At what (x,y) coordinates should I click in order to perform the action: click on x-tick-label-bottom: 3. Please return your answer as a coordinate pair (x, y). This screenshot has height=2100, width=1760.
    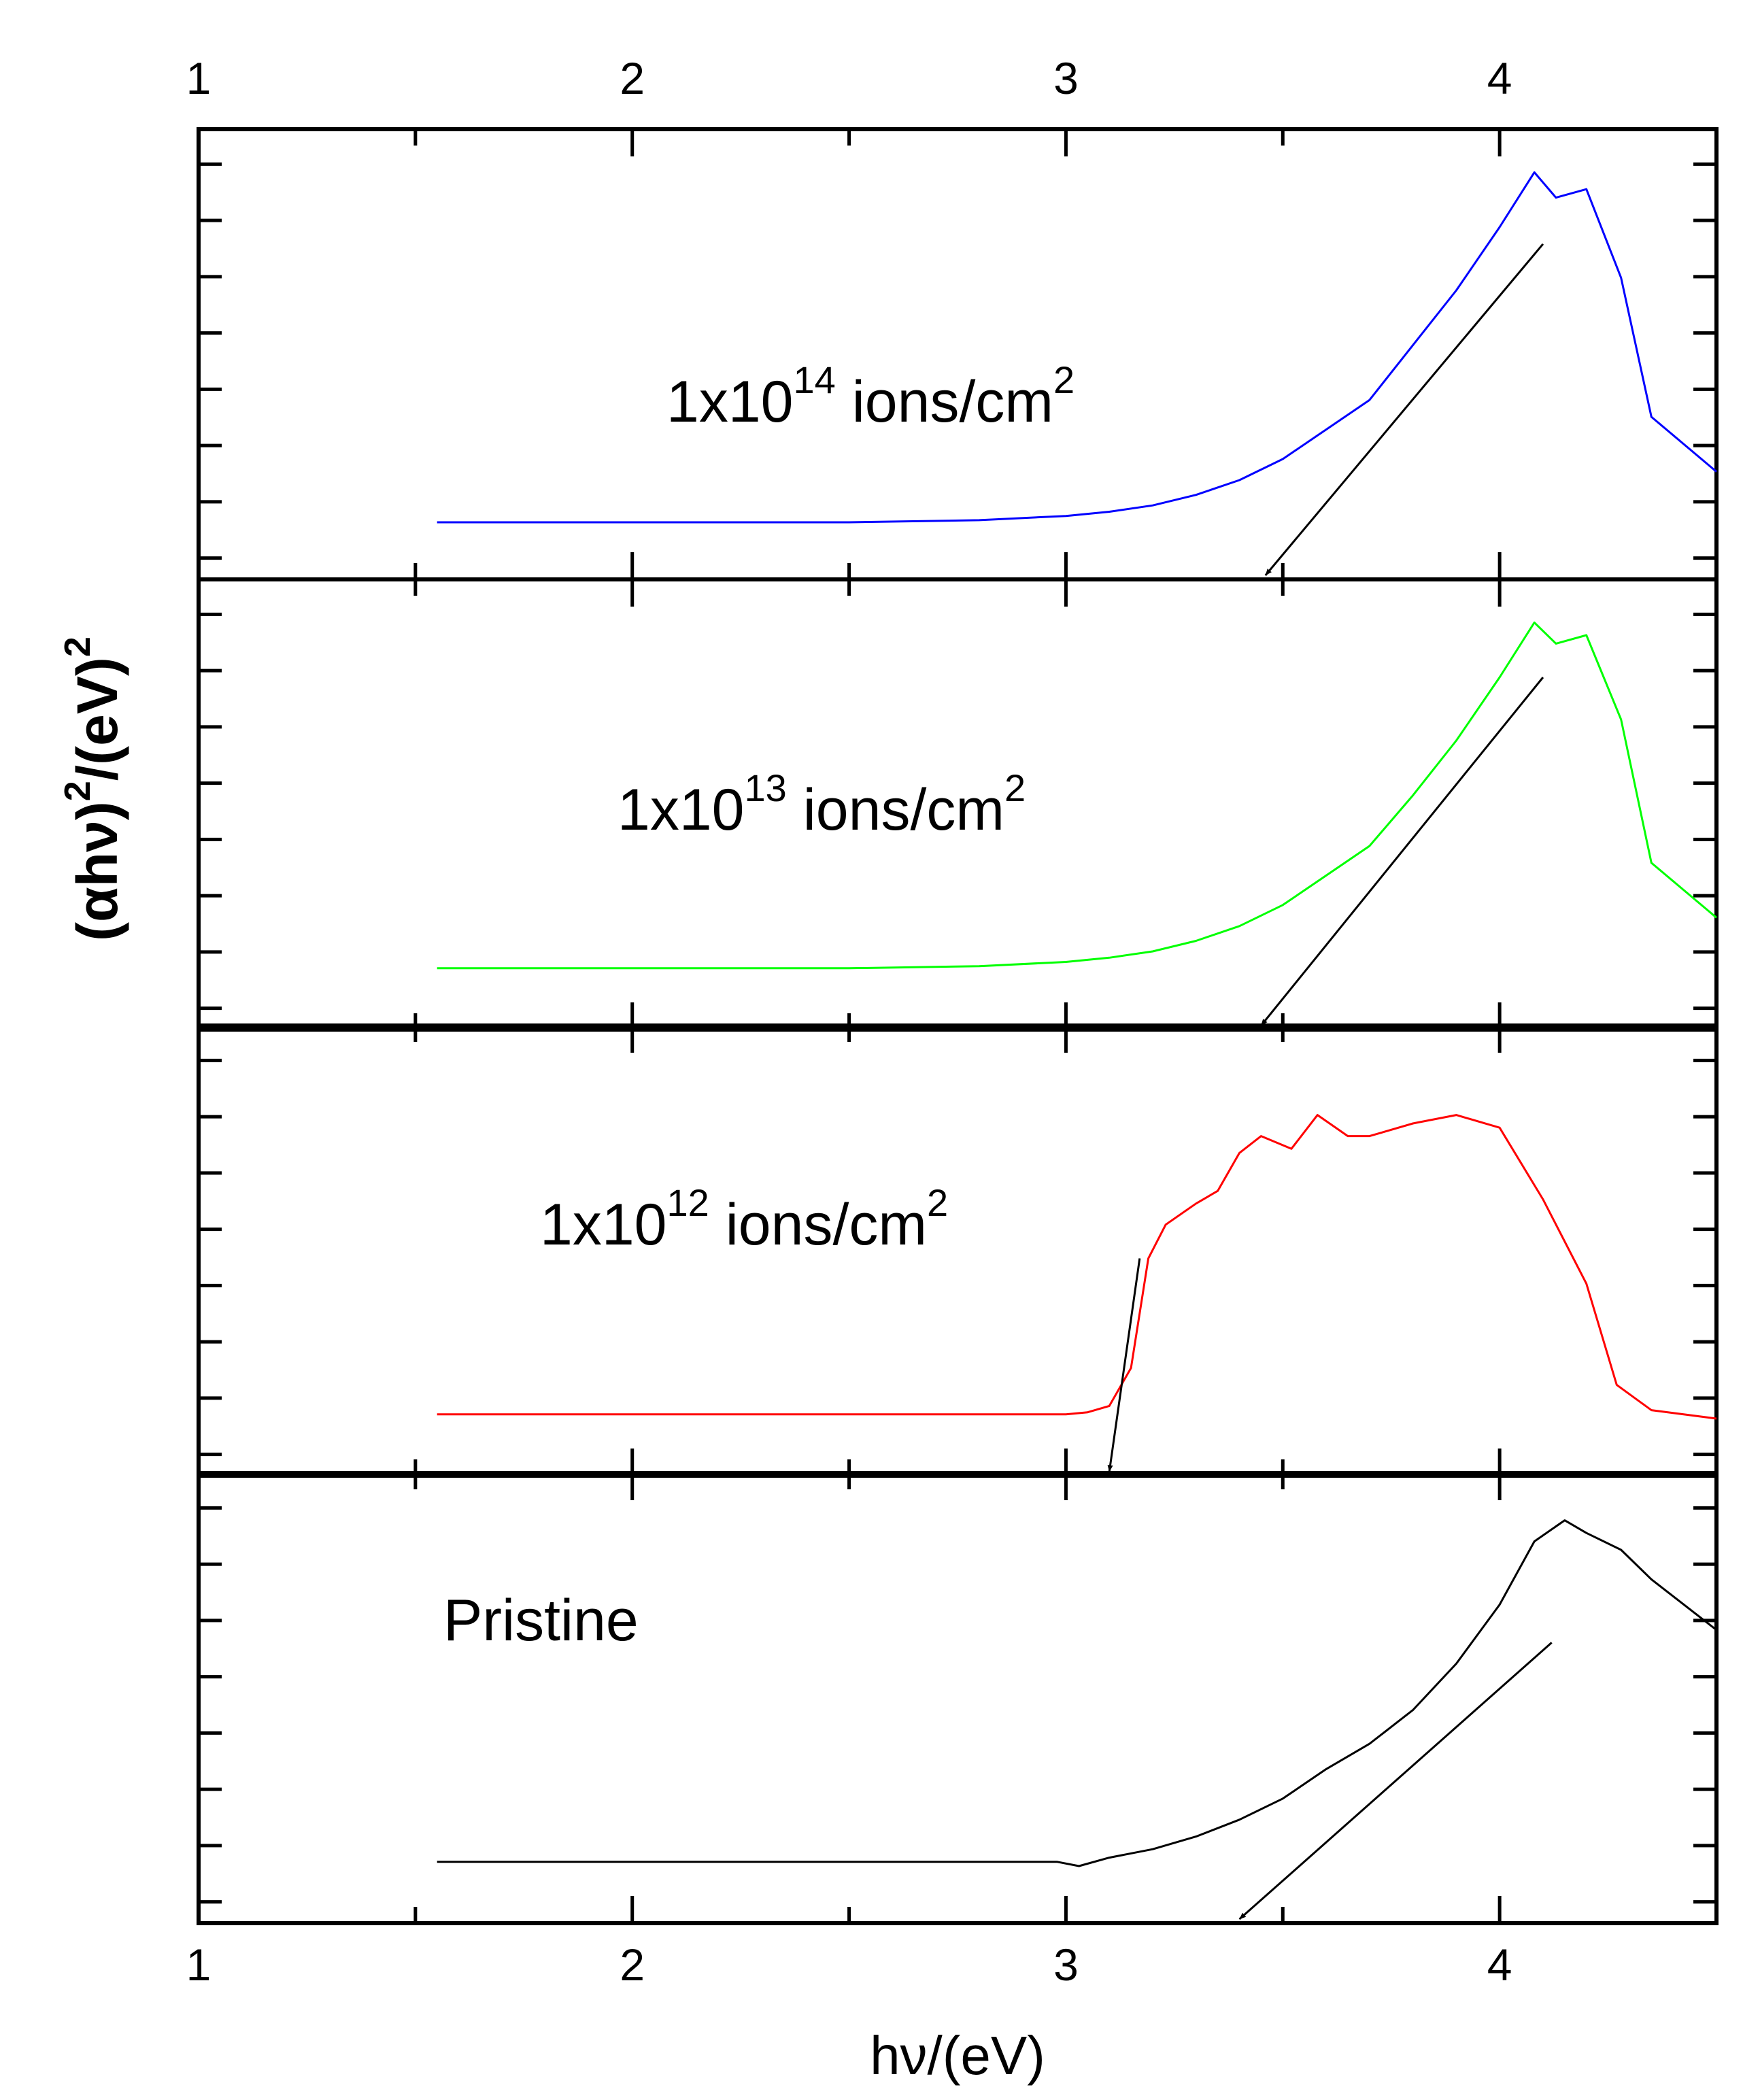
    Looking at the image, I should click on (1066, 1965).